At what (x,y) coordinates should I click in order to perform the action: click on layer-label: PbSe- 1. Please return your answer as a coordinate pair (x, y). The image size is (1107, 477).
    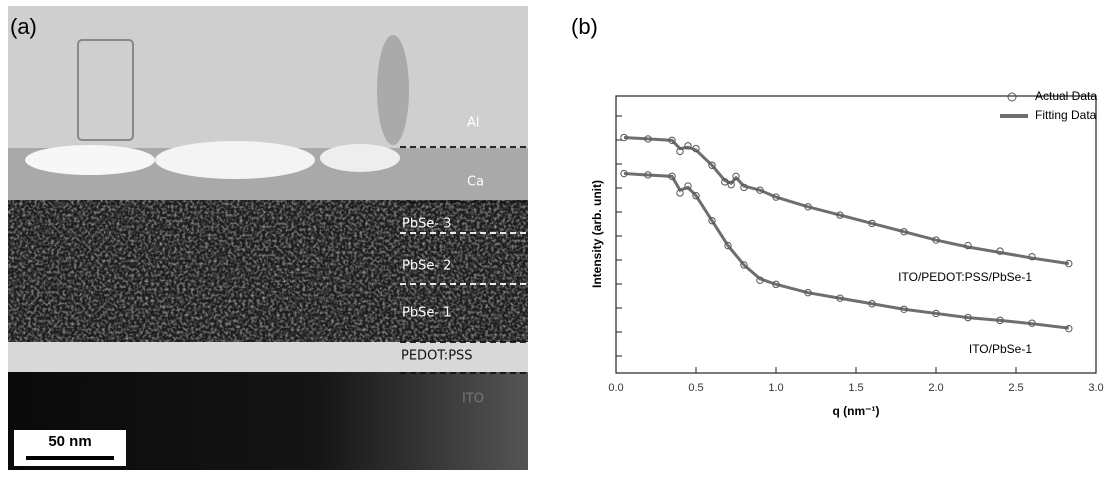
    Looking at the image, I should click on (426, 313).